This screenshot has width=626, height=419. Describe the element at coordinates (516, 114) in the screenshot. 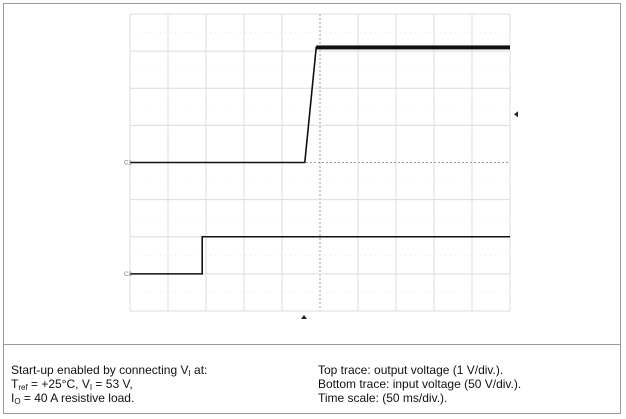

I see `trigger-level-marker` at that location.